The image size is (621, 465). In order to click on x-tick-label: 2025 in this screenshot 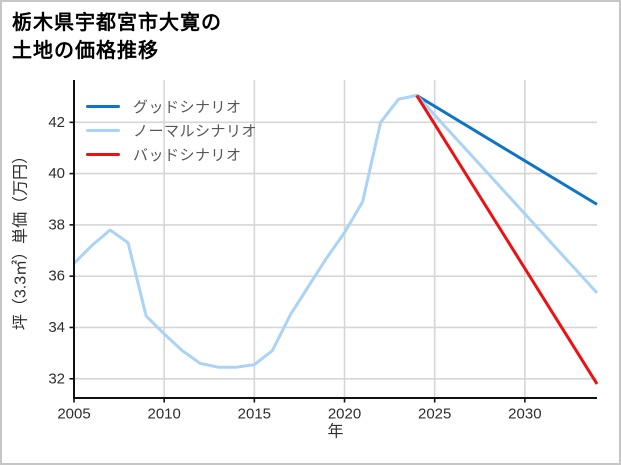, I will do `click(434, 413)`.